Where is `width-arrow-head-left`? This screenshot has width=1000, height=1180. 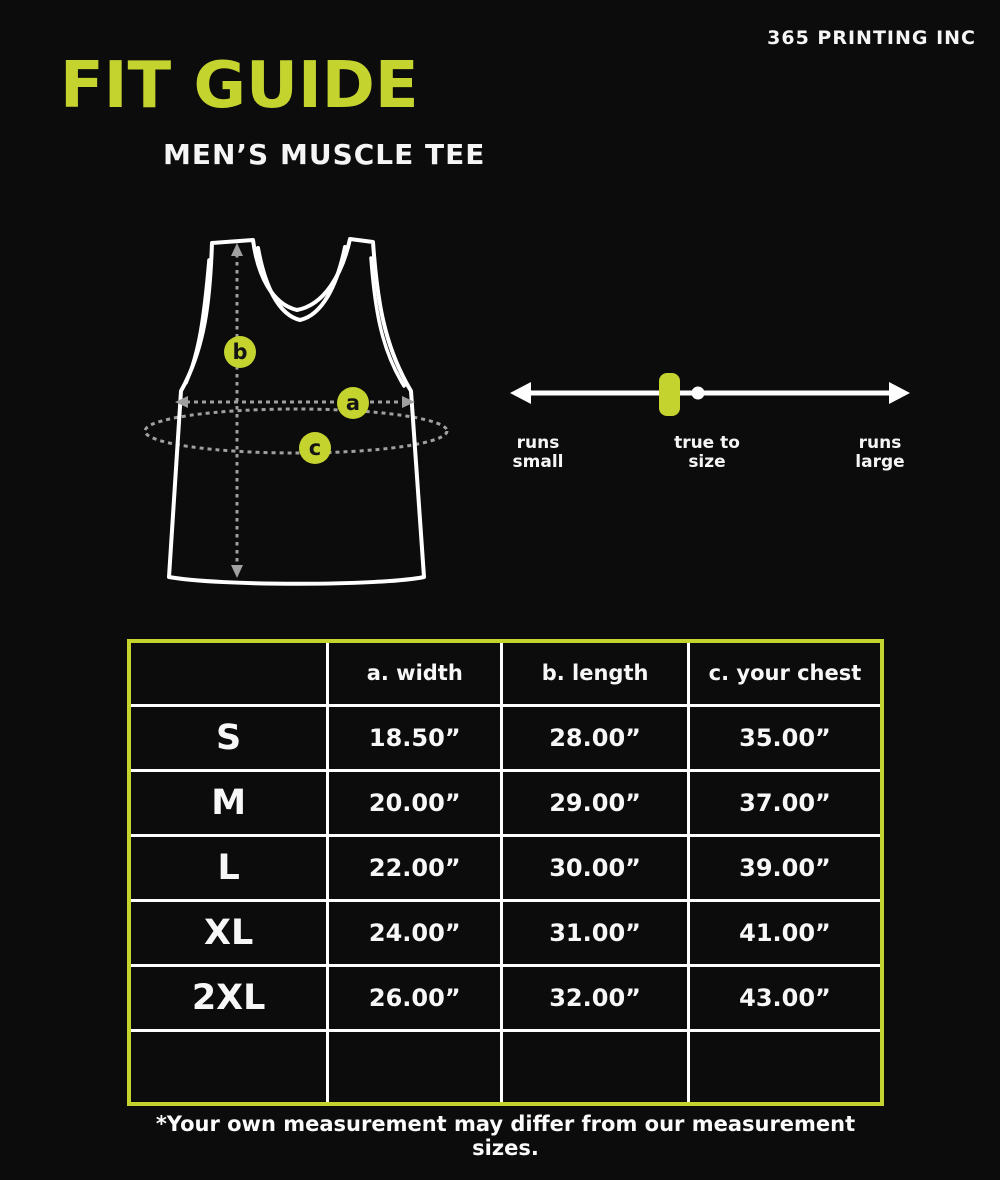 width-arrow-head-left is located at coordinates (181, 402).